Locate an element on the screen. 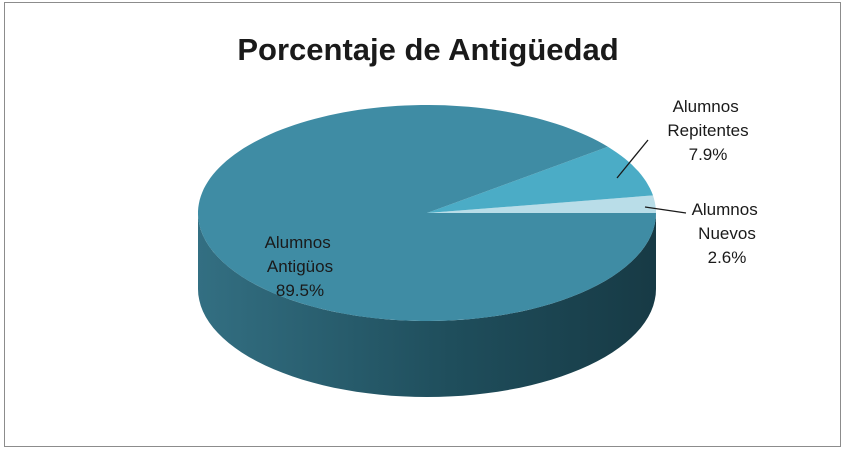 The width and height of the screenshot is (846, 452). data-label-value: 89.5% is located at coordinates (300, 290).